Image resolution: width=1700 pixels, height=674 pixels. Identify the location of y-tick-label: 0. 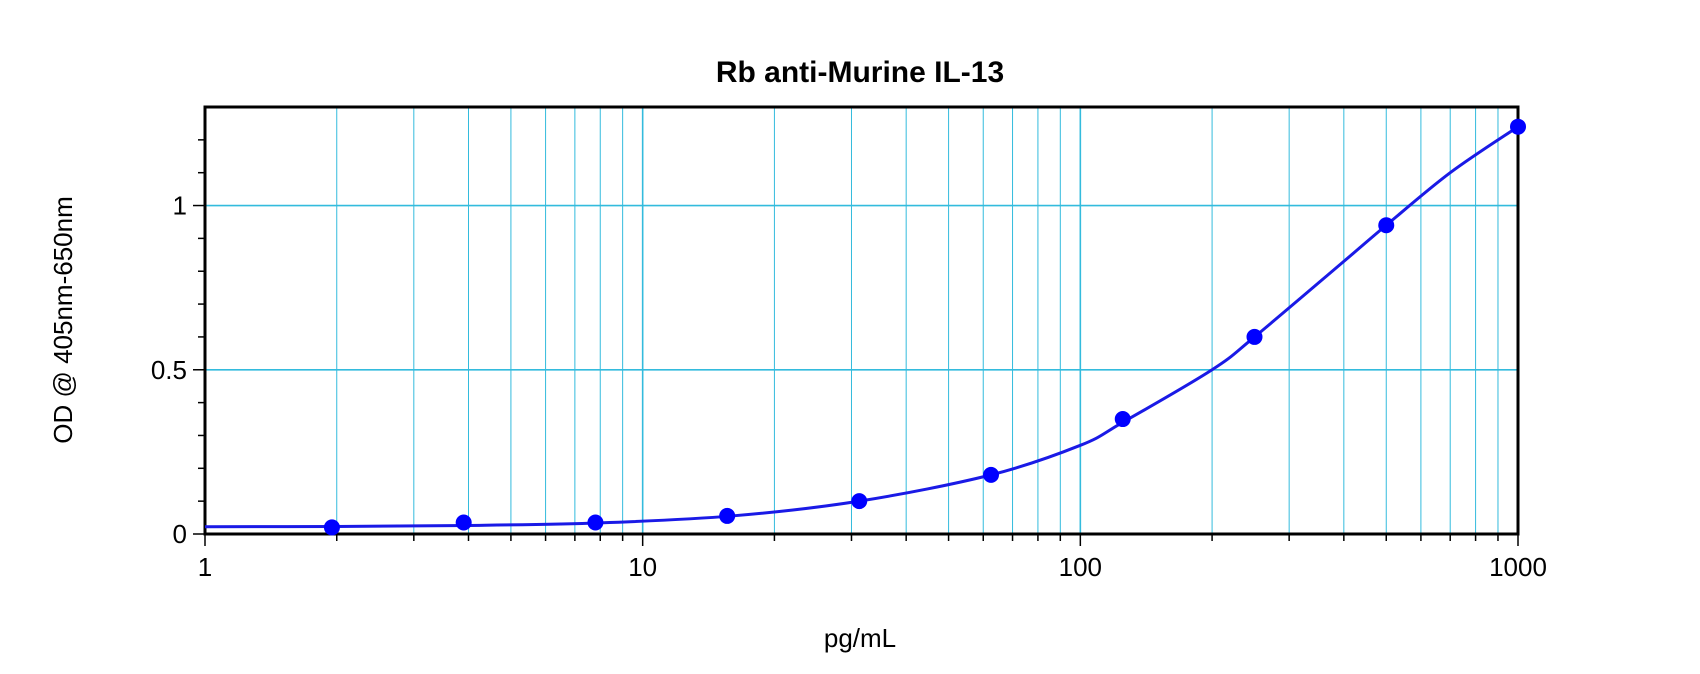
(180, 534).